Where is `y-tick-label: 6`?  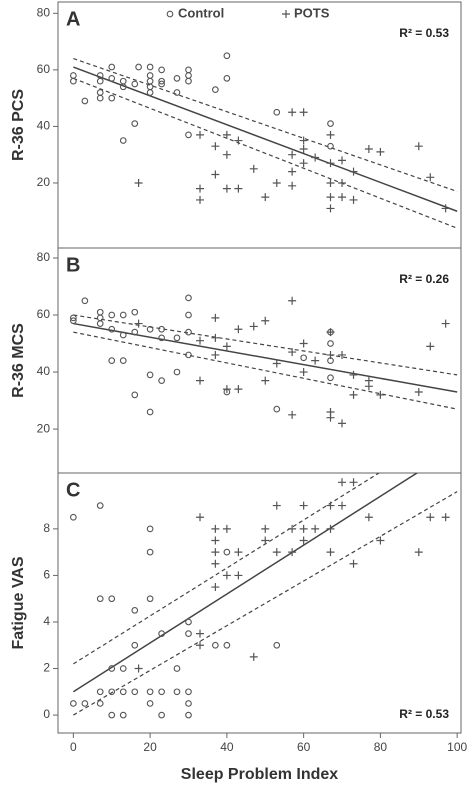
y-tick-label: 6 is located at coordinates (46, 575).